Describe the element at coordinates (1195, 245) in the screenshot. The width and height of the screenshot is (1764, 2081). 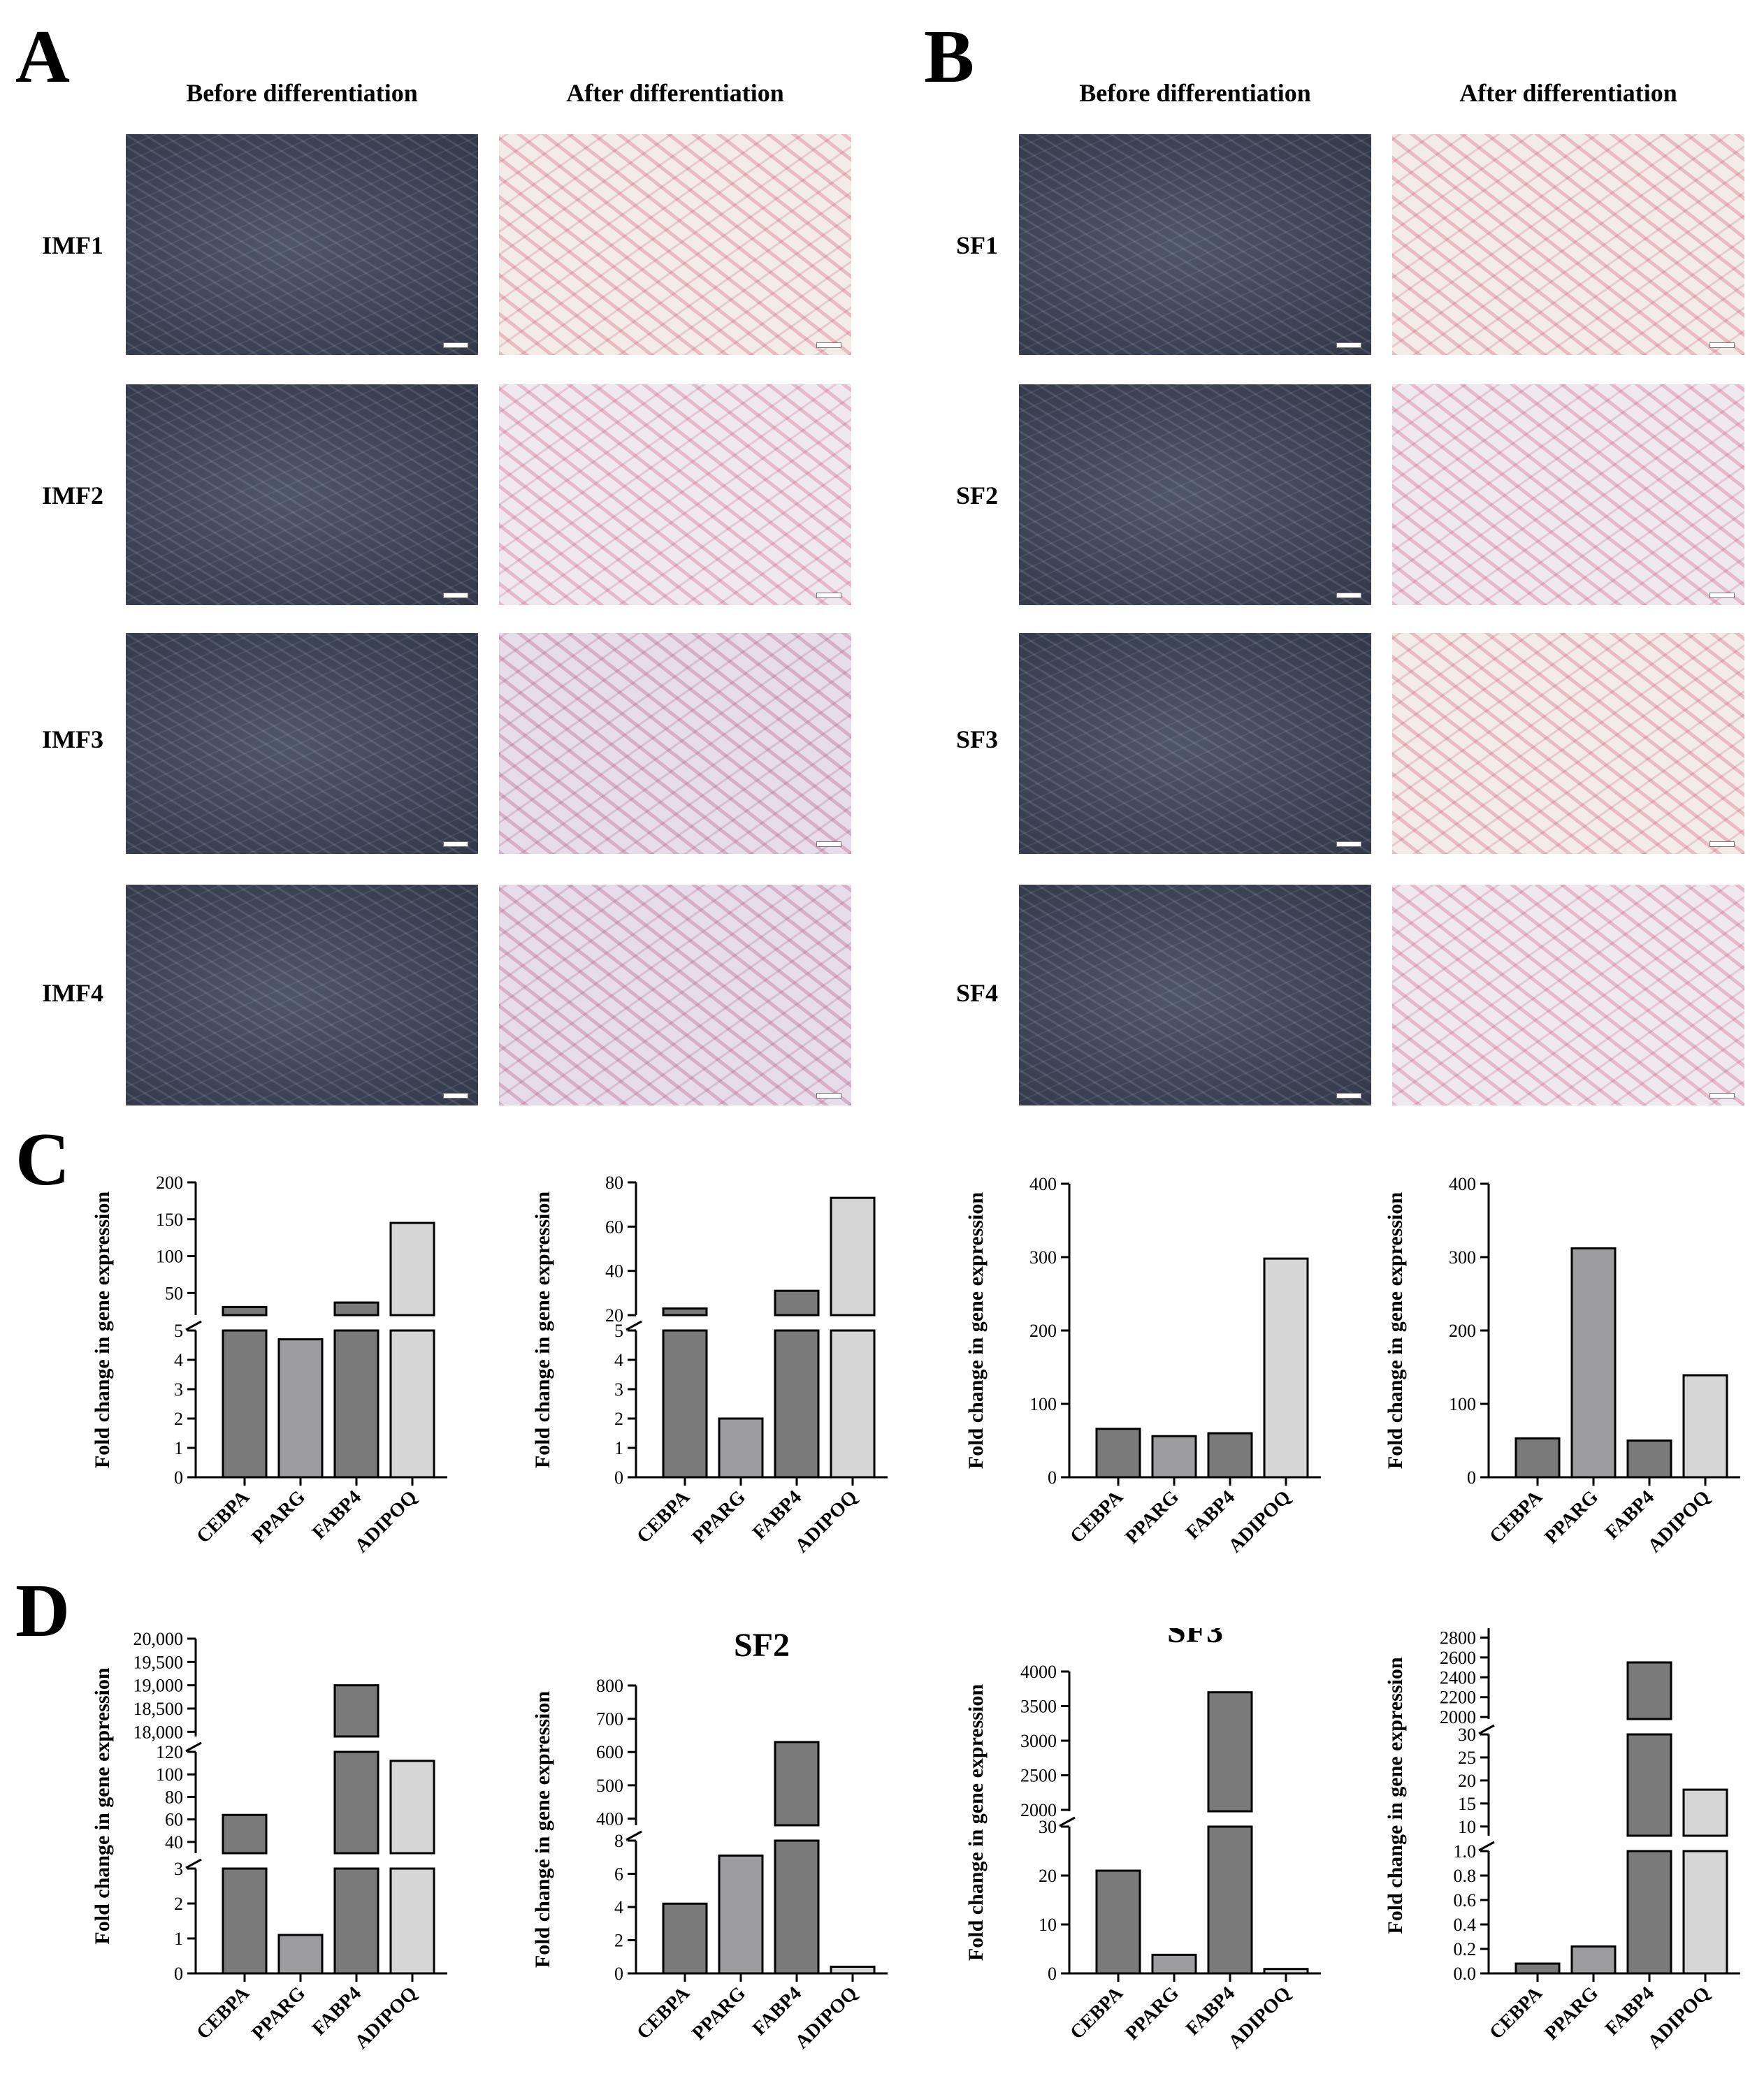
I see `sf1-before-micrograph` at that location.